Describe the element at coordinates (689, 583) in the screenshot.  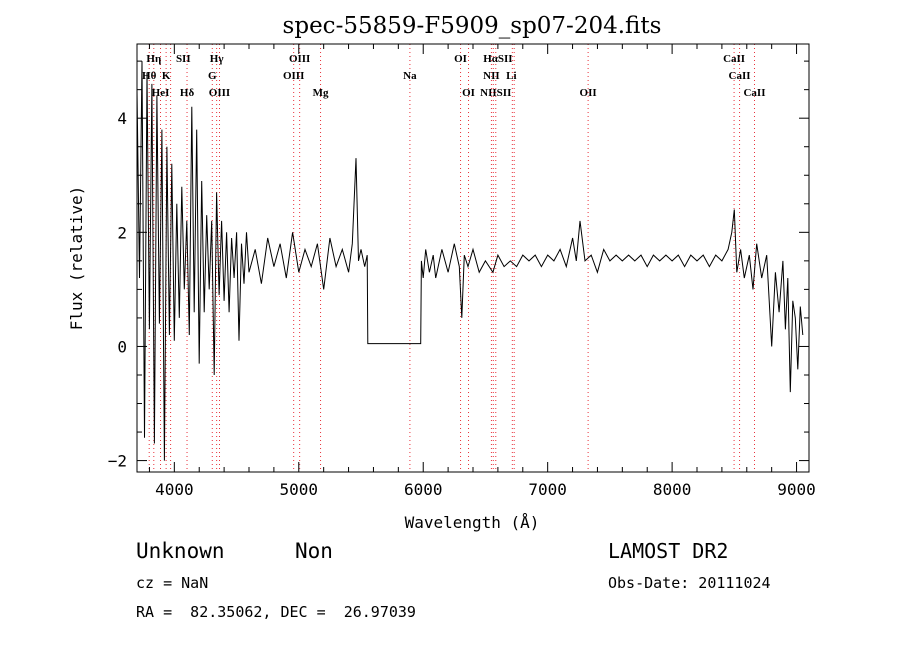
I see `observation-date: Obs-Date: 20111024` at that location.